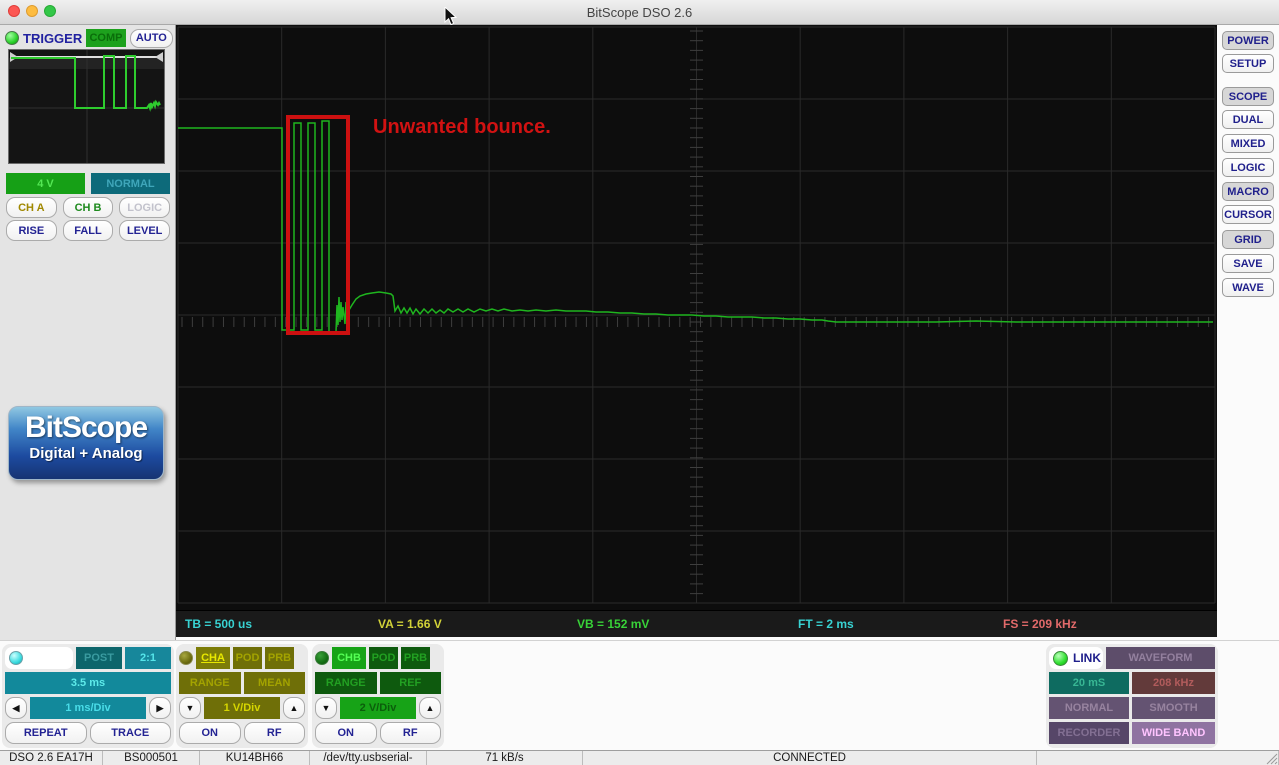 This screenshot has width=1279, height=765. Describe the element at coordinates (1087, 658) in the screenshot. I see `link-label: LINK` at that location.